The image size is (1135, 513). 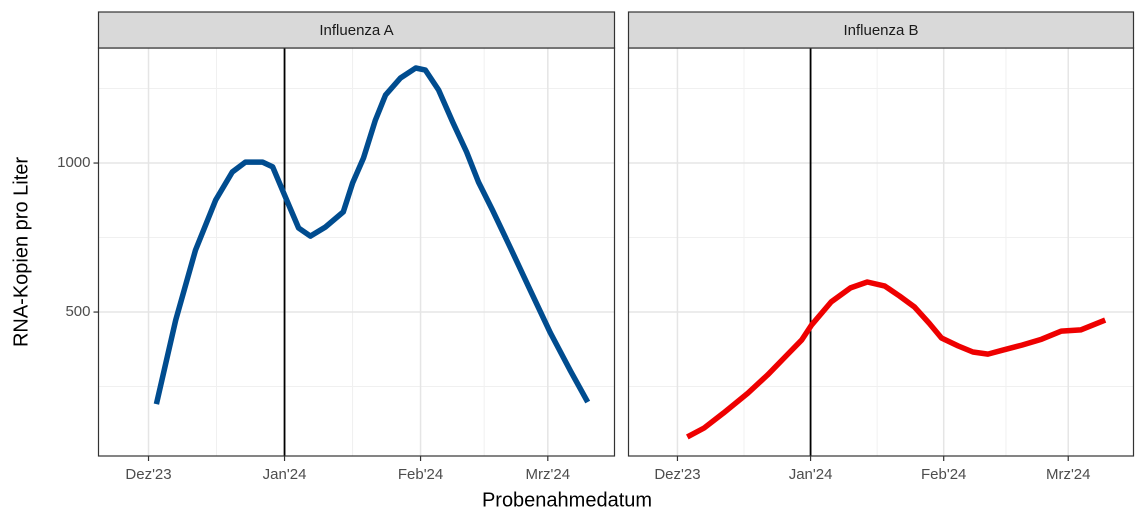 I want to click on y-tick-label: 500, so click(x=77, y=311).